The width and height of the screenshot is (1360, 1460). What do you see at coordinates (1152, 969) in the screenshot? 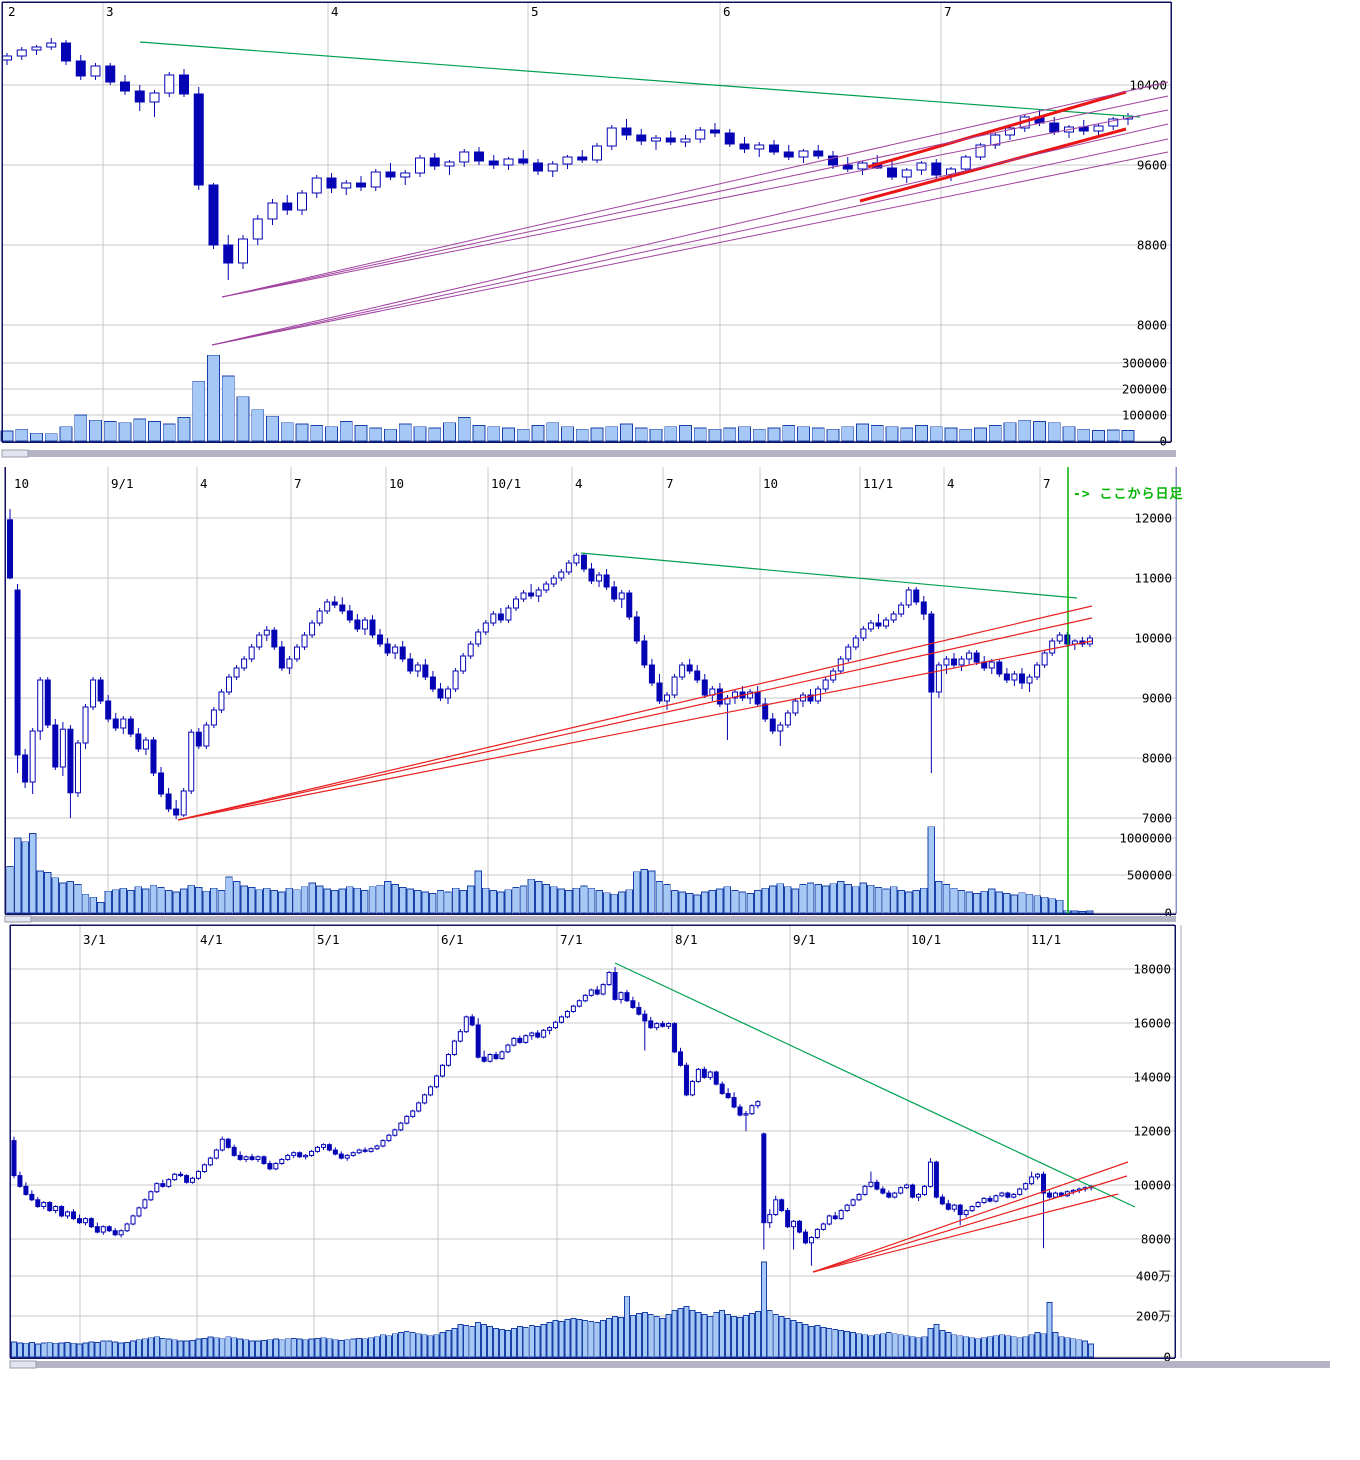
I see `price-axis-label: 18000` at bounding box center [1152, 969].